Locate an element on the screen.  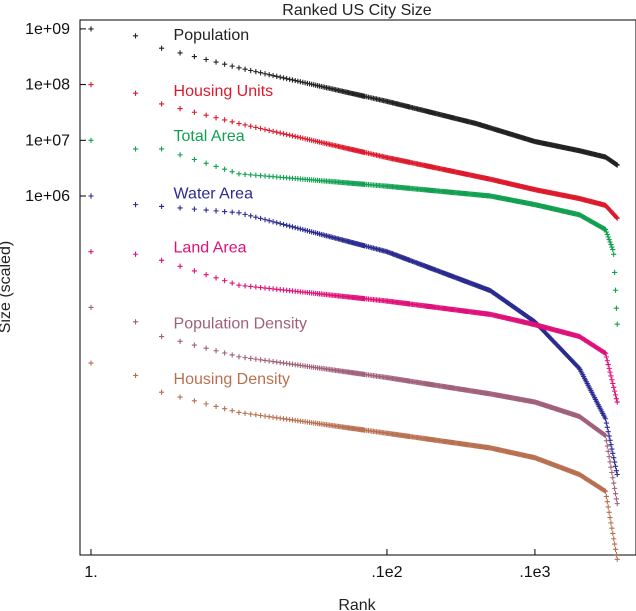
series-label: Housing Density is located at coordinates (232, 379).